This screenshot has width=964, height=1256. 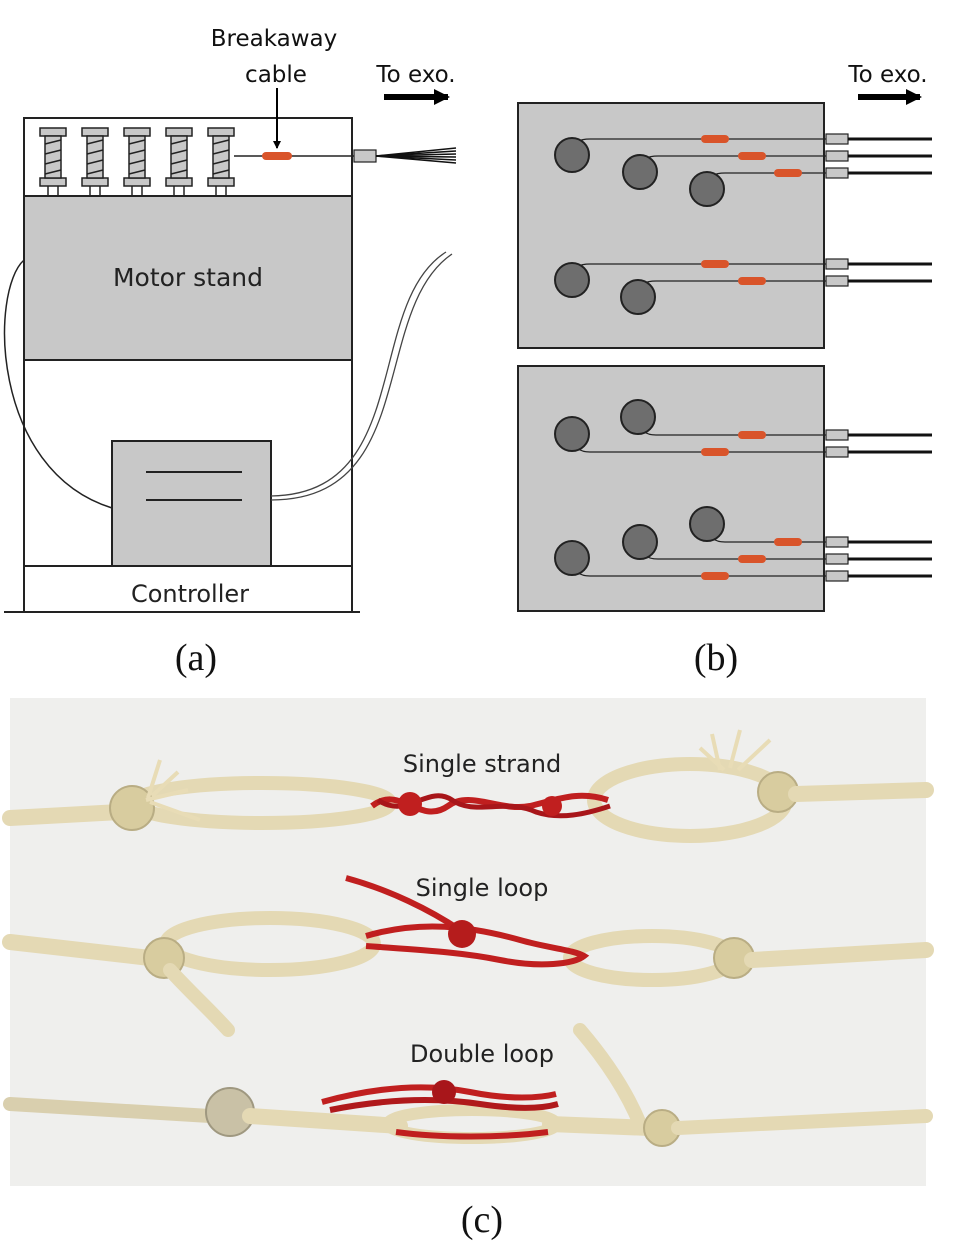 What do you see at coordinates (468, 786) in the screenshot?
I see `rope-row-single-strand` at bounding box center [468, 786].